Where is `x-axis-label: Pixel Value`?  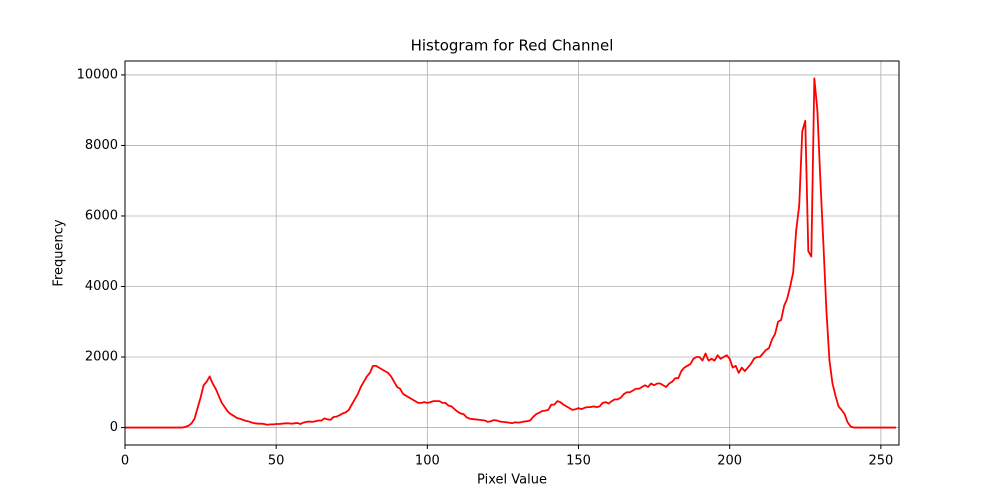
x-axis-label: Pixel Value is located at coordinates (512, 480).